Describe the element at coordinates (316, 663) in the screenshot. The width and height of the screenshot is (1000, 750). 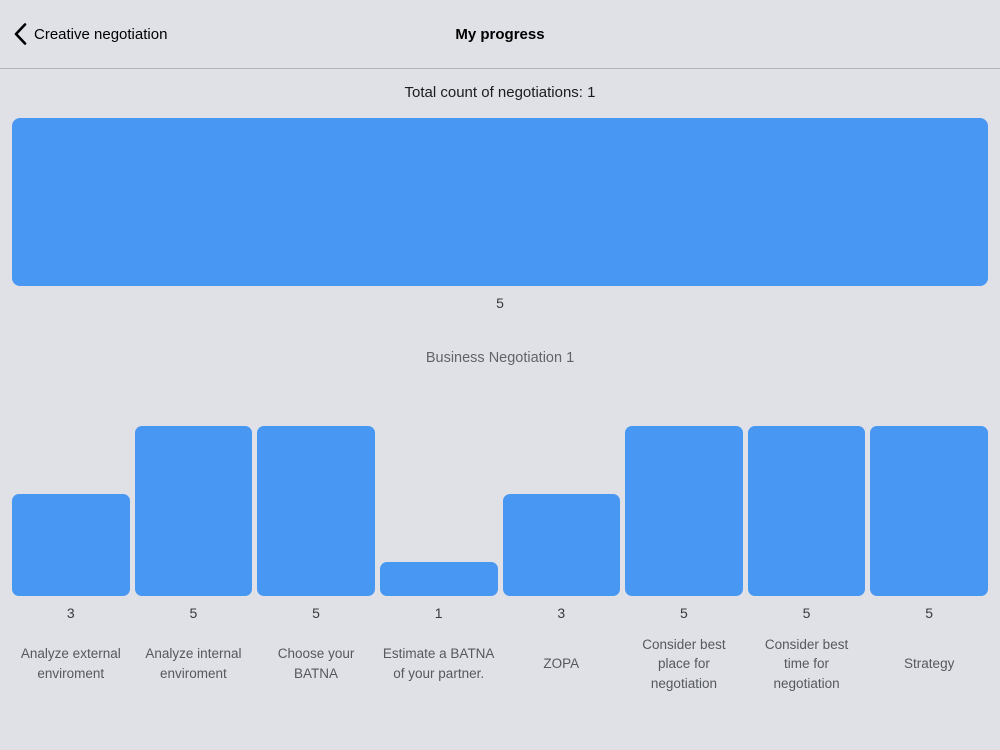
I see `bar-label: Choose your BATNA` at that location.